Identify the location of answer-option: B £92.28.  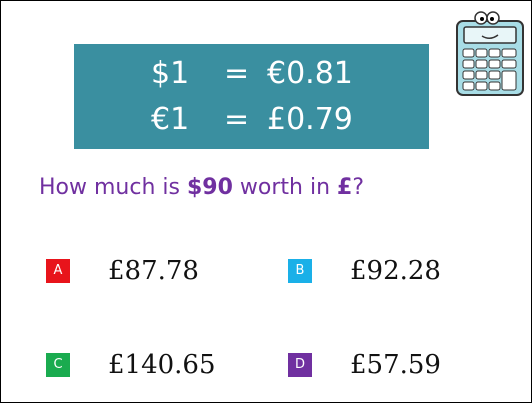
(398, 271).